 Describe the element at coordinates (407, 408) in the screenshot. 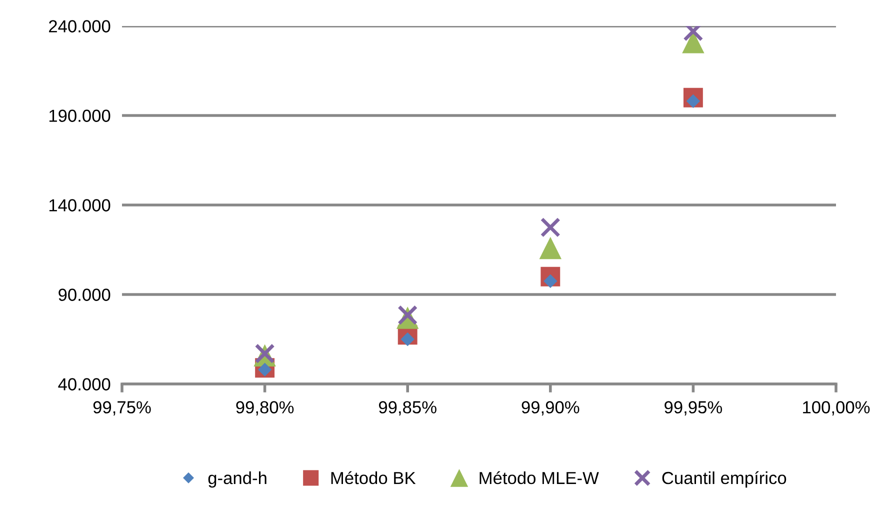

I see `x-tick-label: 99,85%` at that location.